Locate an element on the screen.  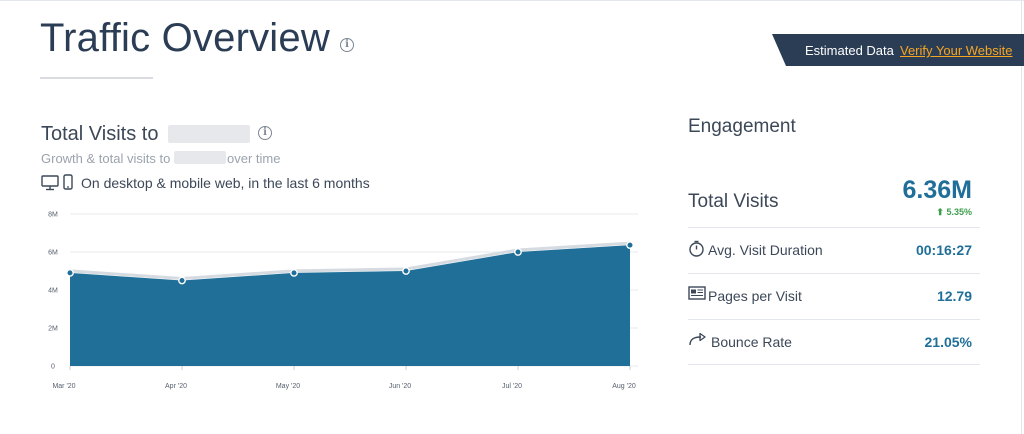
estimated-data-label: Estimated Data is located at coordinates (849, 50).